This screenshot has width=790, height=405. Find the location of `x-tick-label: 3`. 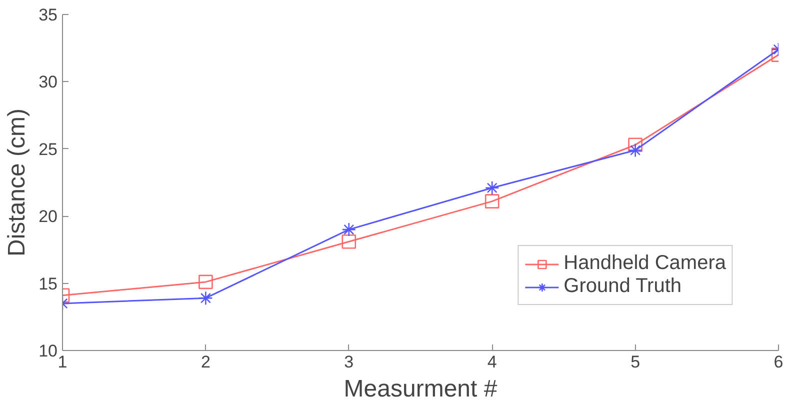

x-tick-label: 3 is located at coordinates (349, 362).